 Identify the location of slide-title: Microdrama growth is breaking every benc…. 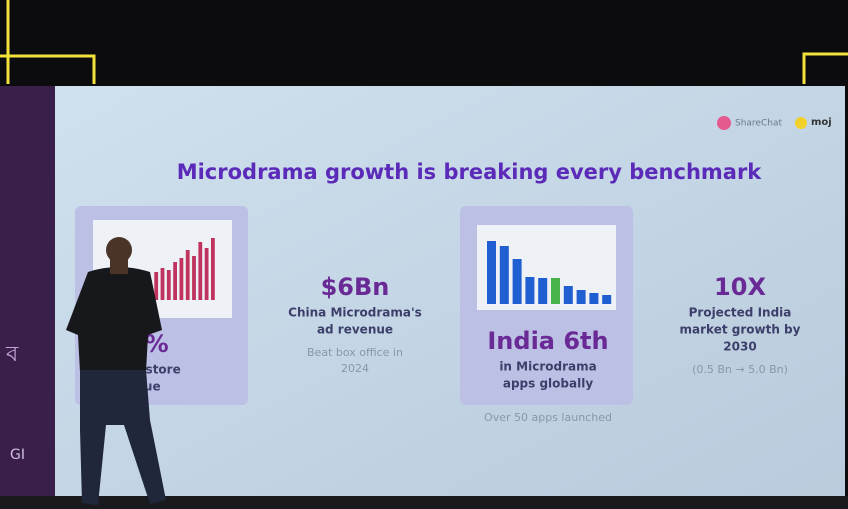
(470, 172).